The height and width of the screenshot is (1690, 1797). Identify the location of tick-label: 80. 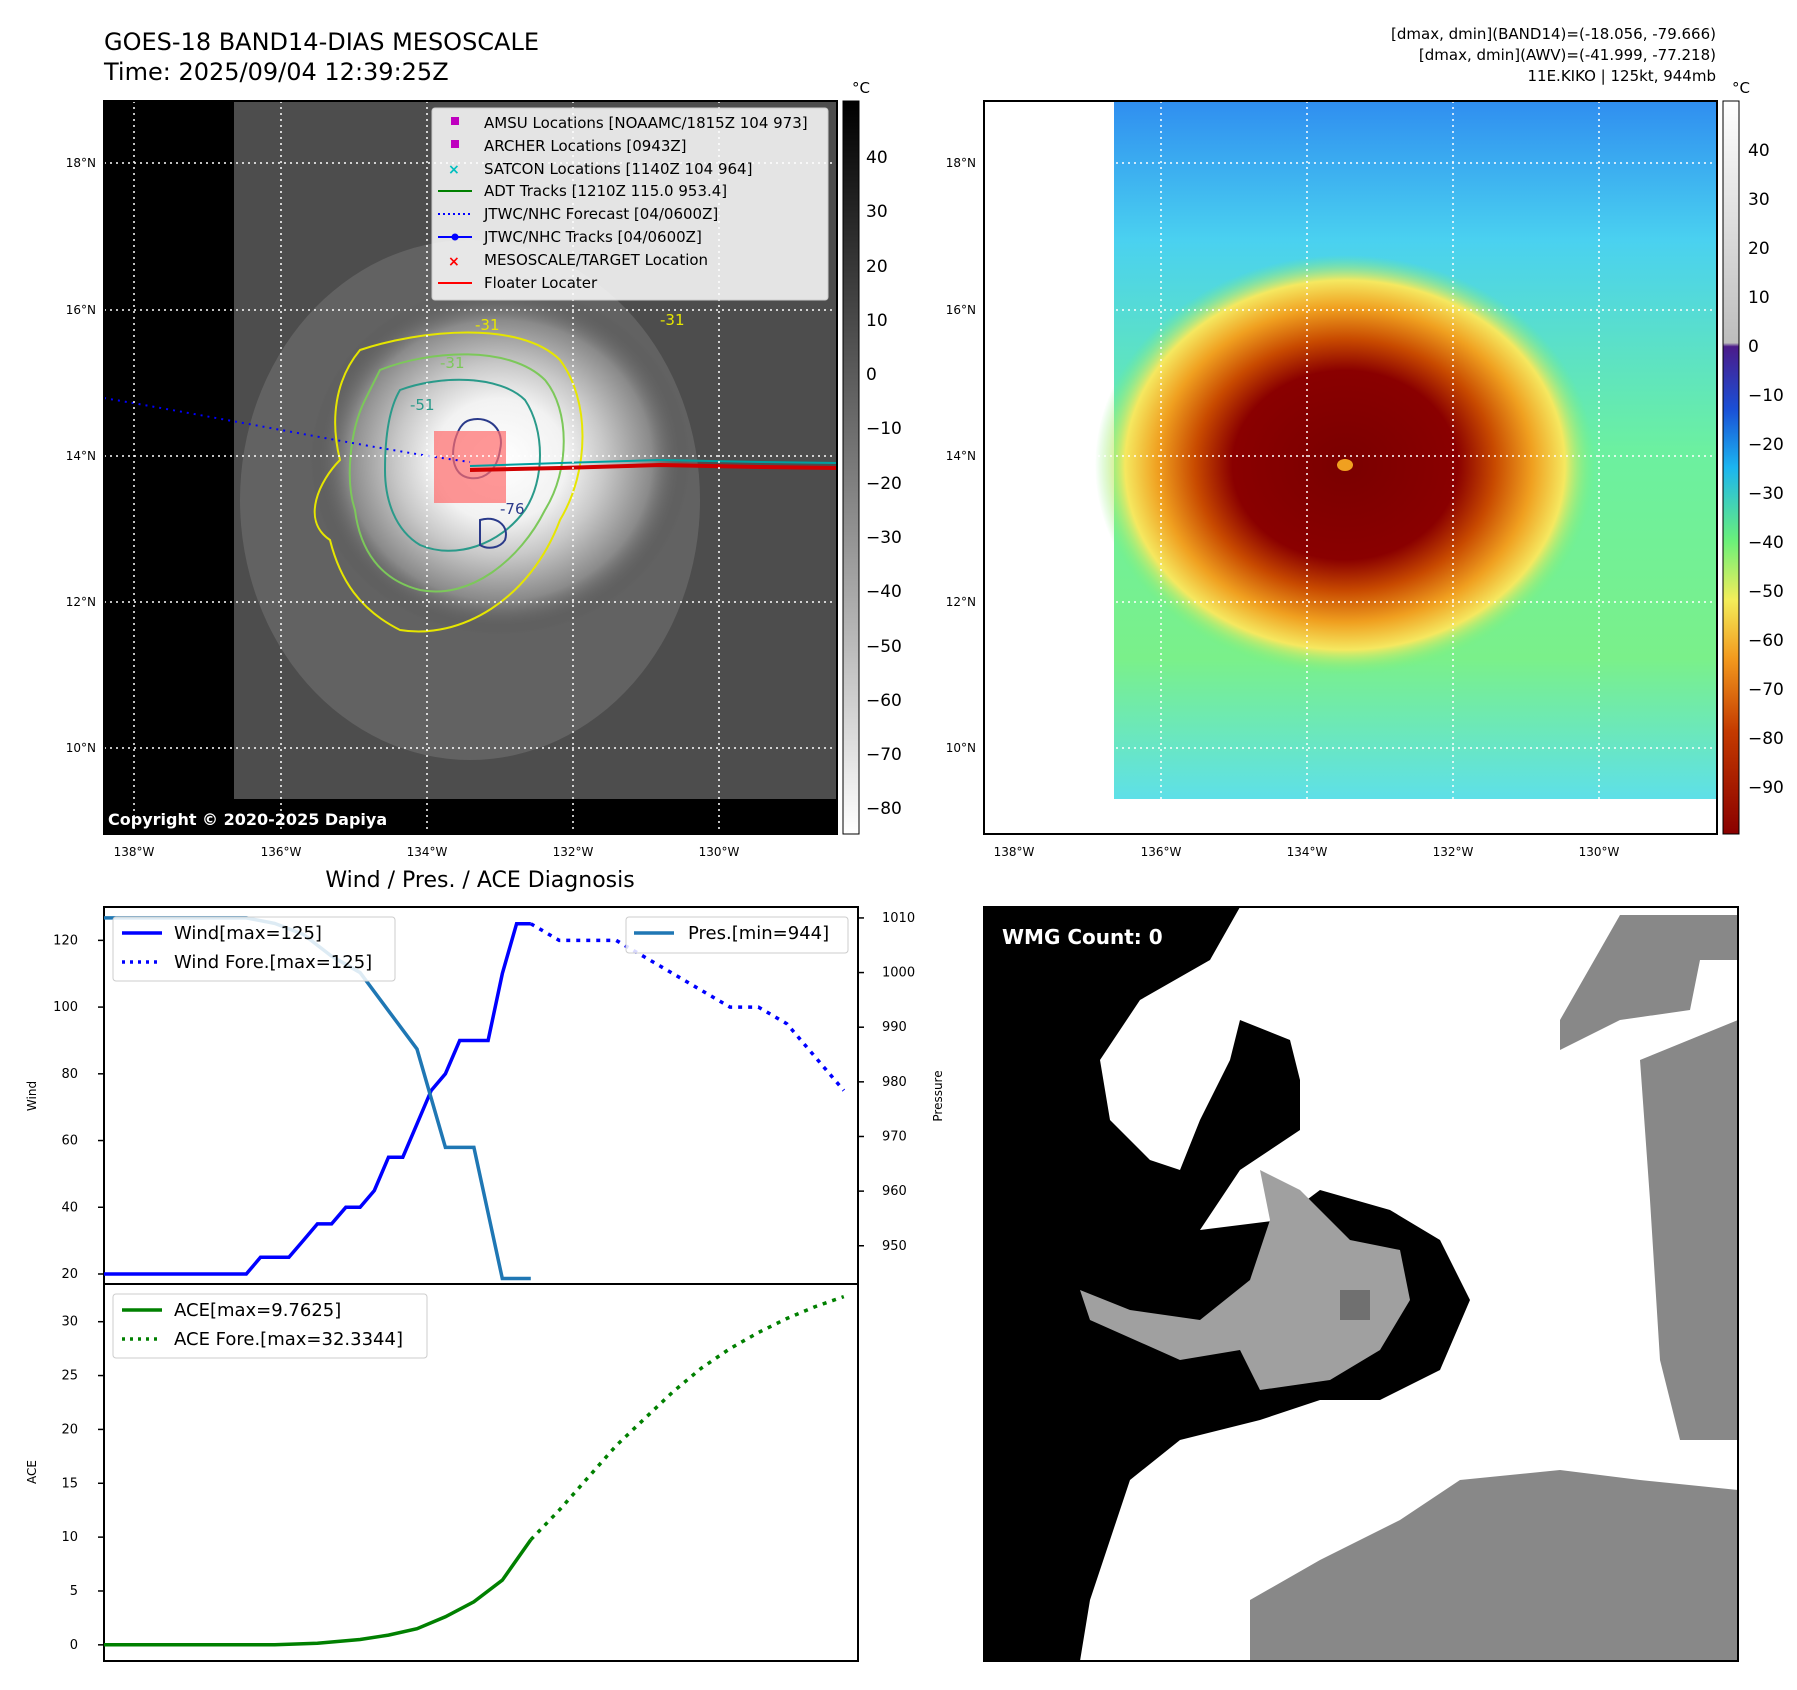
(69, 1074).